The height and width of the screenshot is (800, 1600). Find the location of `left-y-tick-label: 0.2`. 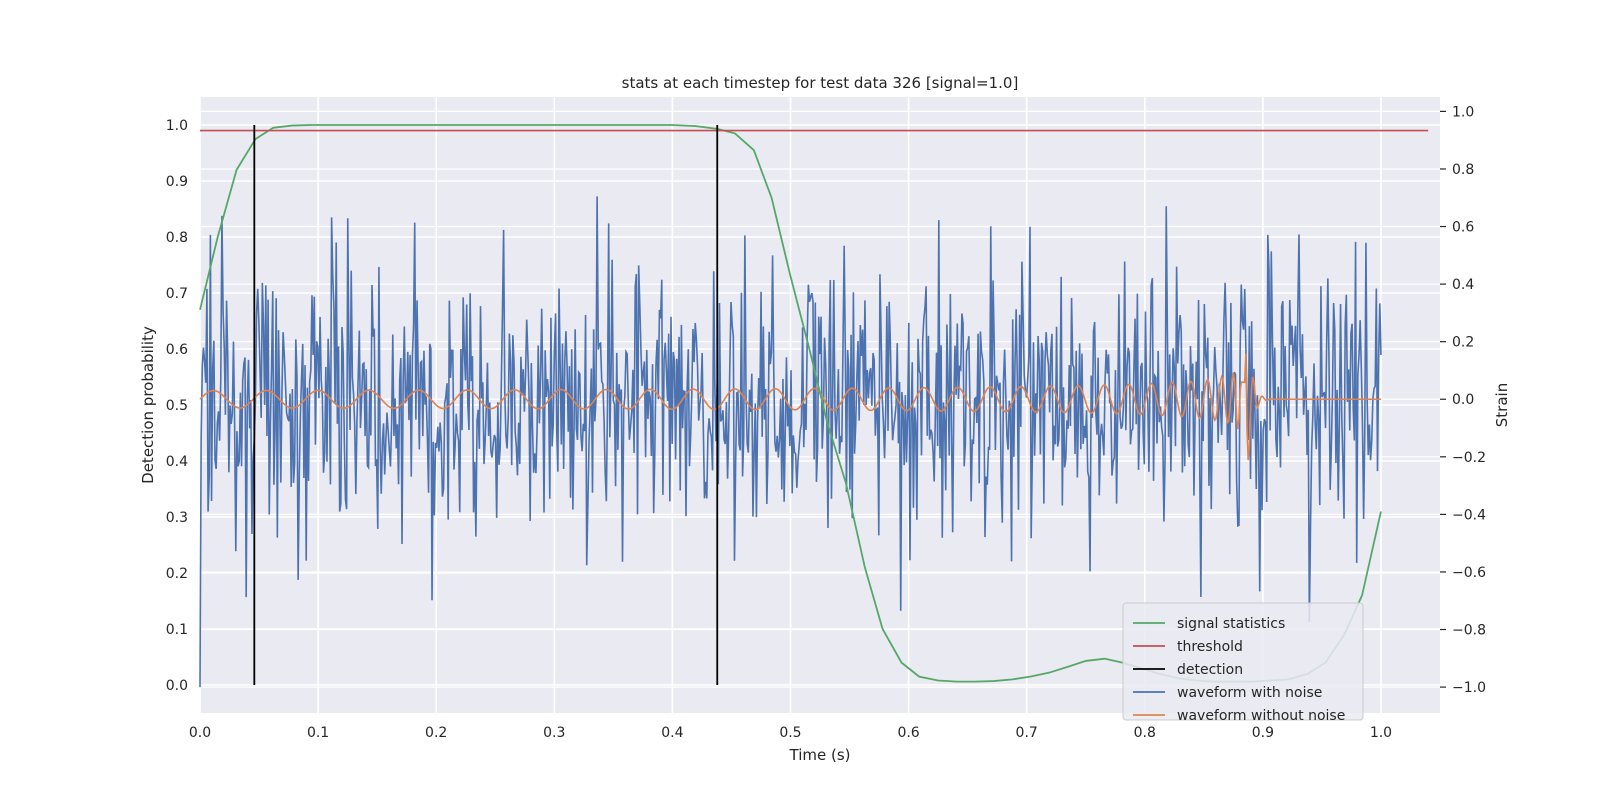

left-y-tick-label: 0.2 is located at coordinates (177, 574).